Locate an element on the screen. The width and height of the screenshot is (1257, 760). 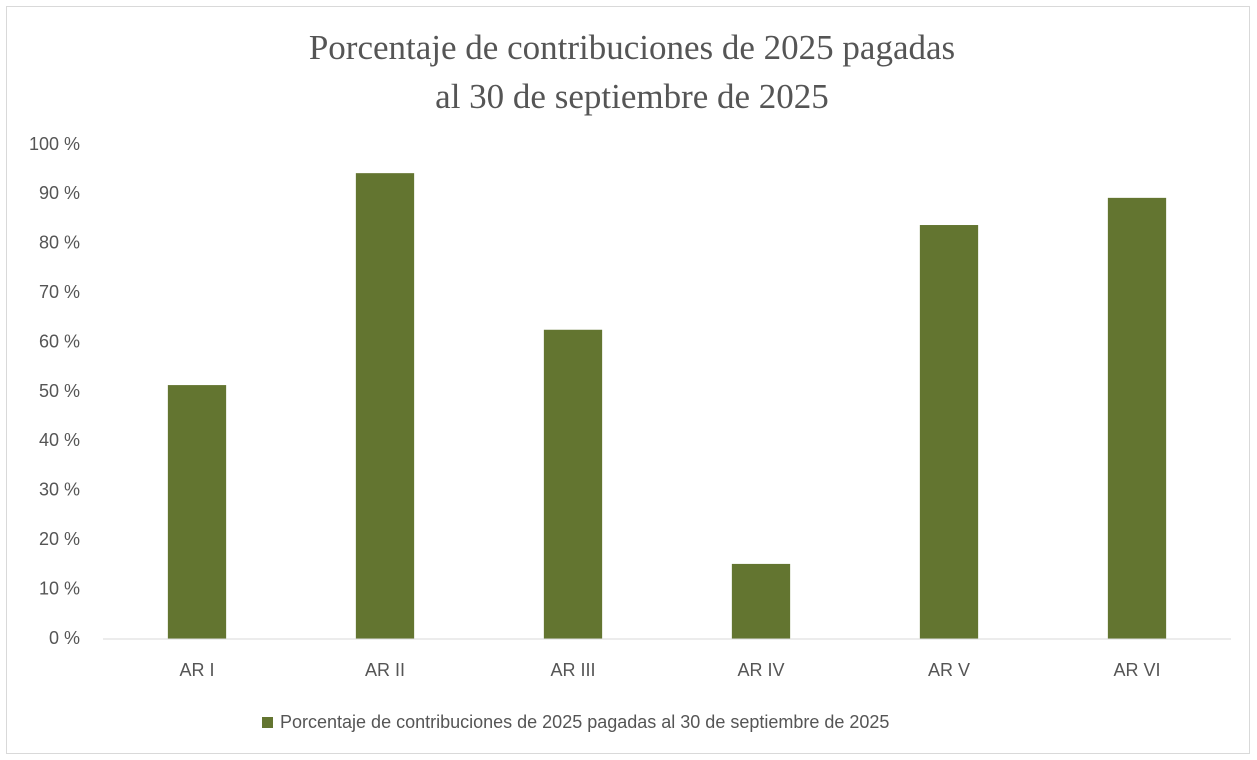
y-tick-label: 60 % is located at coordinates (59, 341).